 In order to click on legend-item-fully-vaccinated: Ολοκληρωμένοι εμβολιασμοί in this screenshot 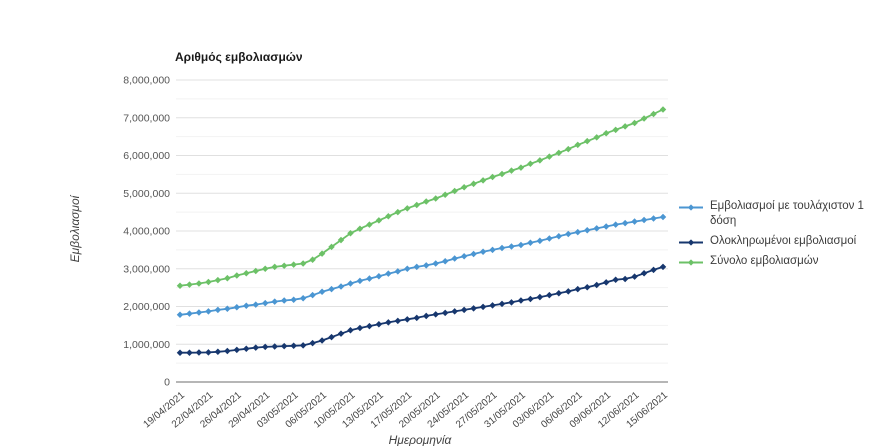, I will do `click(777, 241)`.